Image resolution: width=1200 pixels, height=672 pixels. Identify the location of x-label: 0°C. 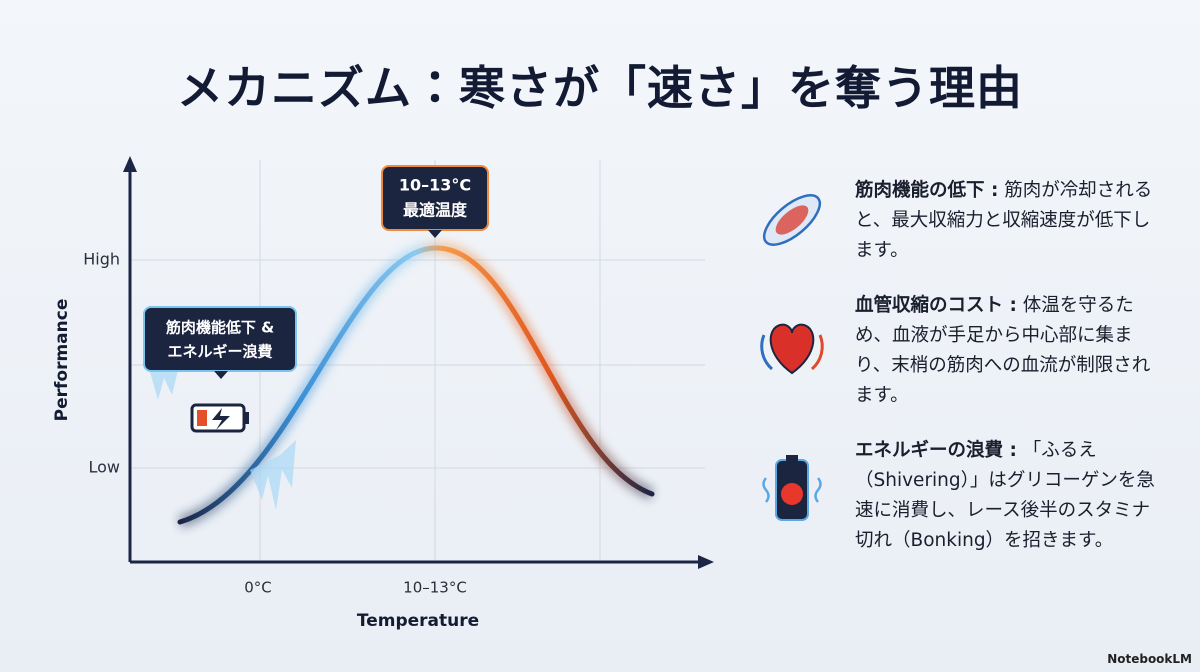
(258, 588).